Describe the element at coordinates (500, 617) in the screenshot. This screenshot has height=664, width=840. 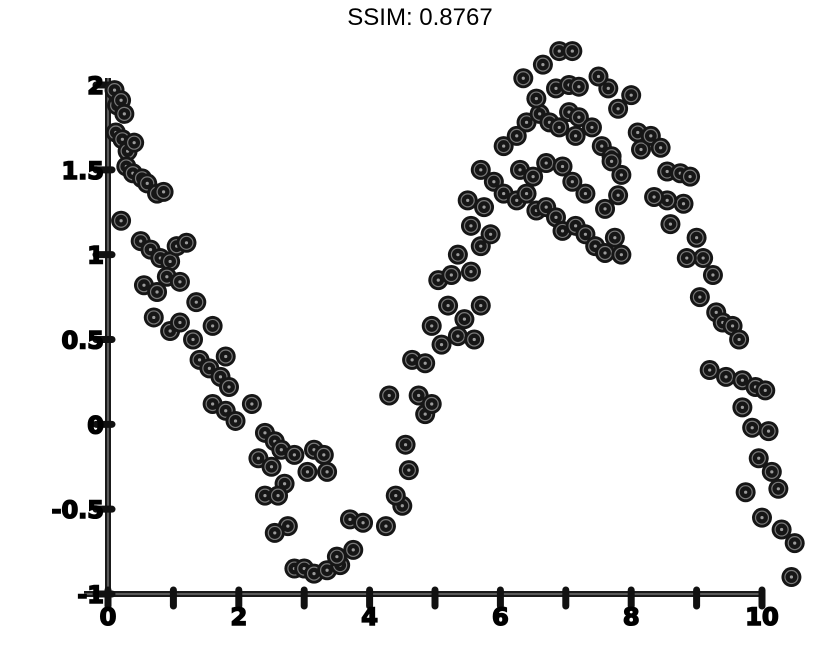
I see `x-tick-label: 6` at that location.